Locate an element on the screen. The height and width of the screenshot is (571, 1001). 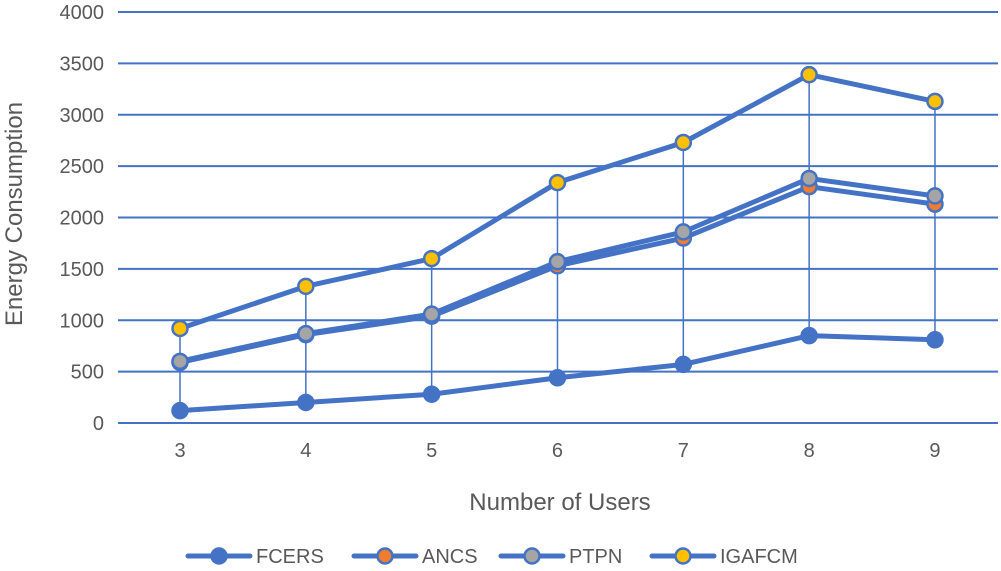
legend-item-igafcm: IGAFCM is located at coordinates (723, 557).